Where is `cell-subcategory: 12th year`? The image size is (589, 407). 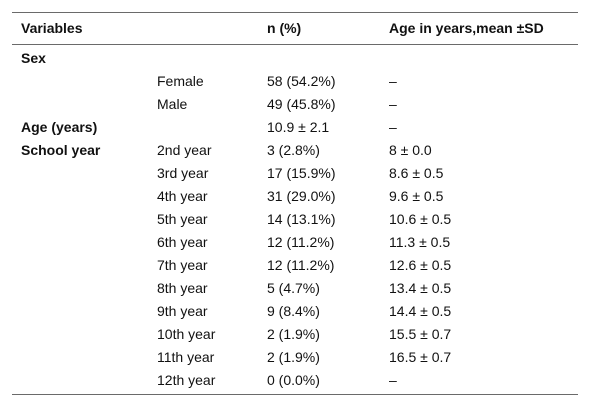
cell-subcategory: 12th year is located at coordinates (186, 380).